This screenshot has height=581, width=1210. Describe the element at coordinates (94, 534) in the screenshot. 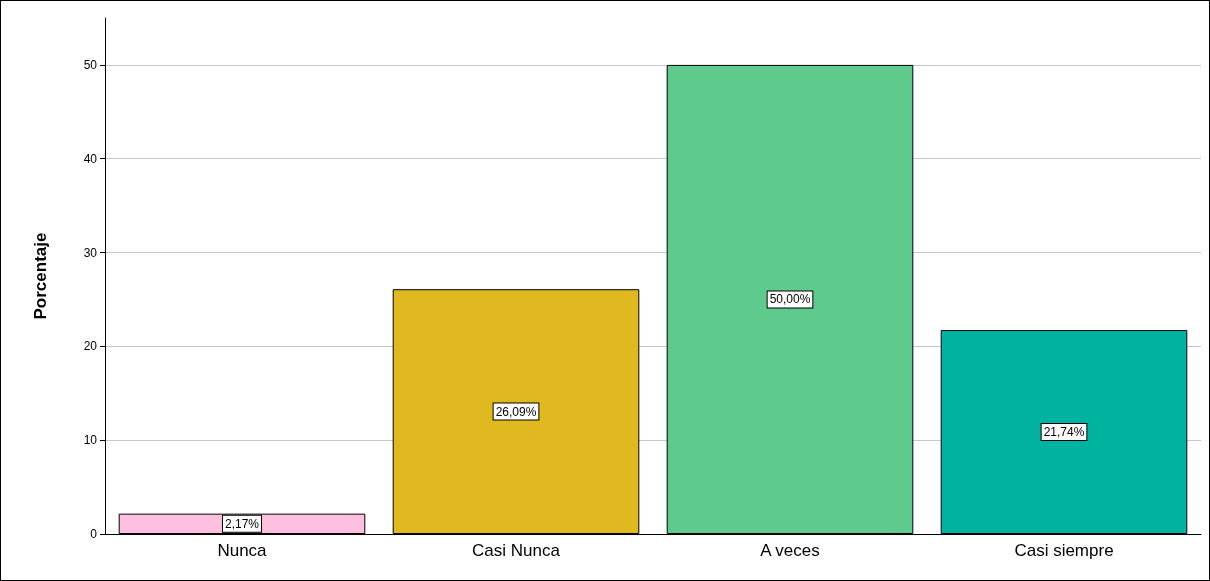

I see `y-tick-label: 0` at that location.